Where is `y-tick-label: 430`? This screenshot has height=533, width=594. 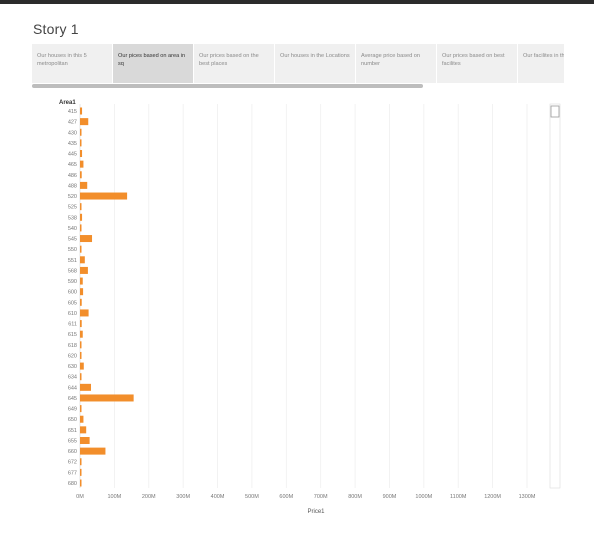 y-tick-label: 430 is located at coordinates (72, 133).